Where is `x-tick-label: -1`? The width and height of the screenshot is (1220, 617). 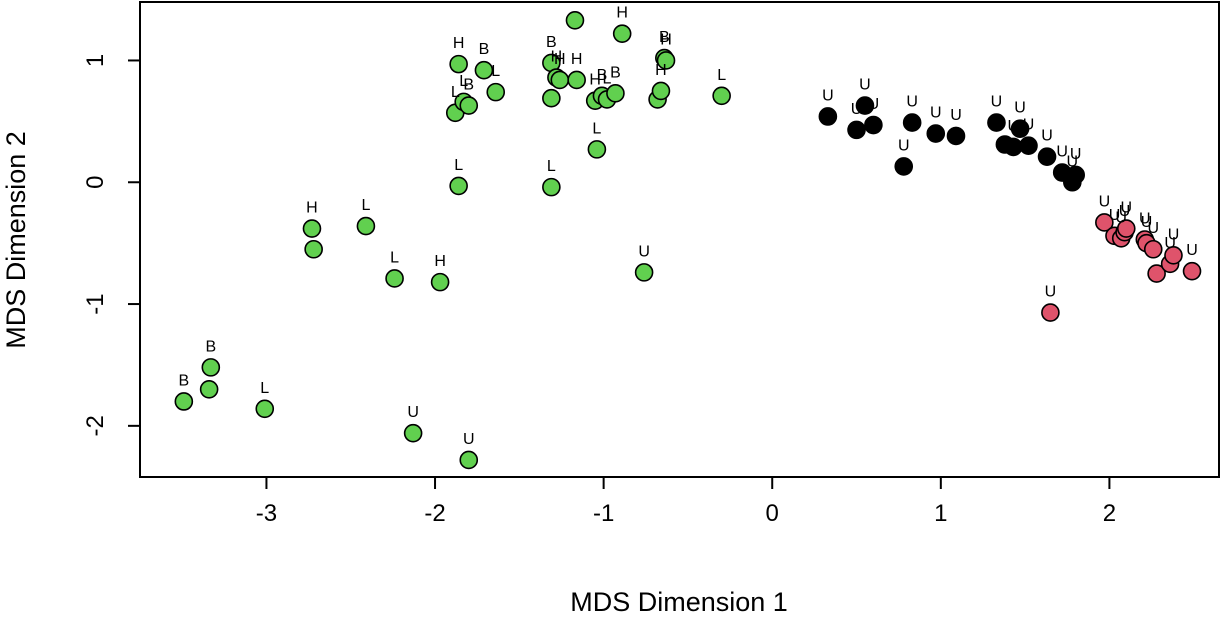 x-tick-label: -1 is located at coordinates (603, 513).